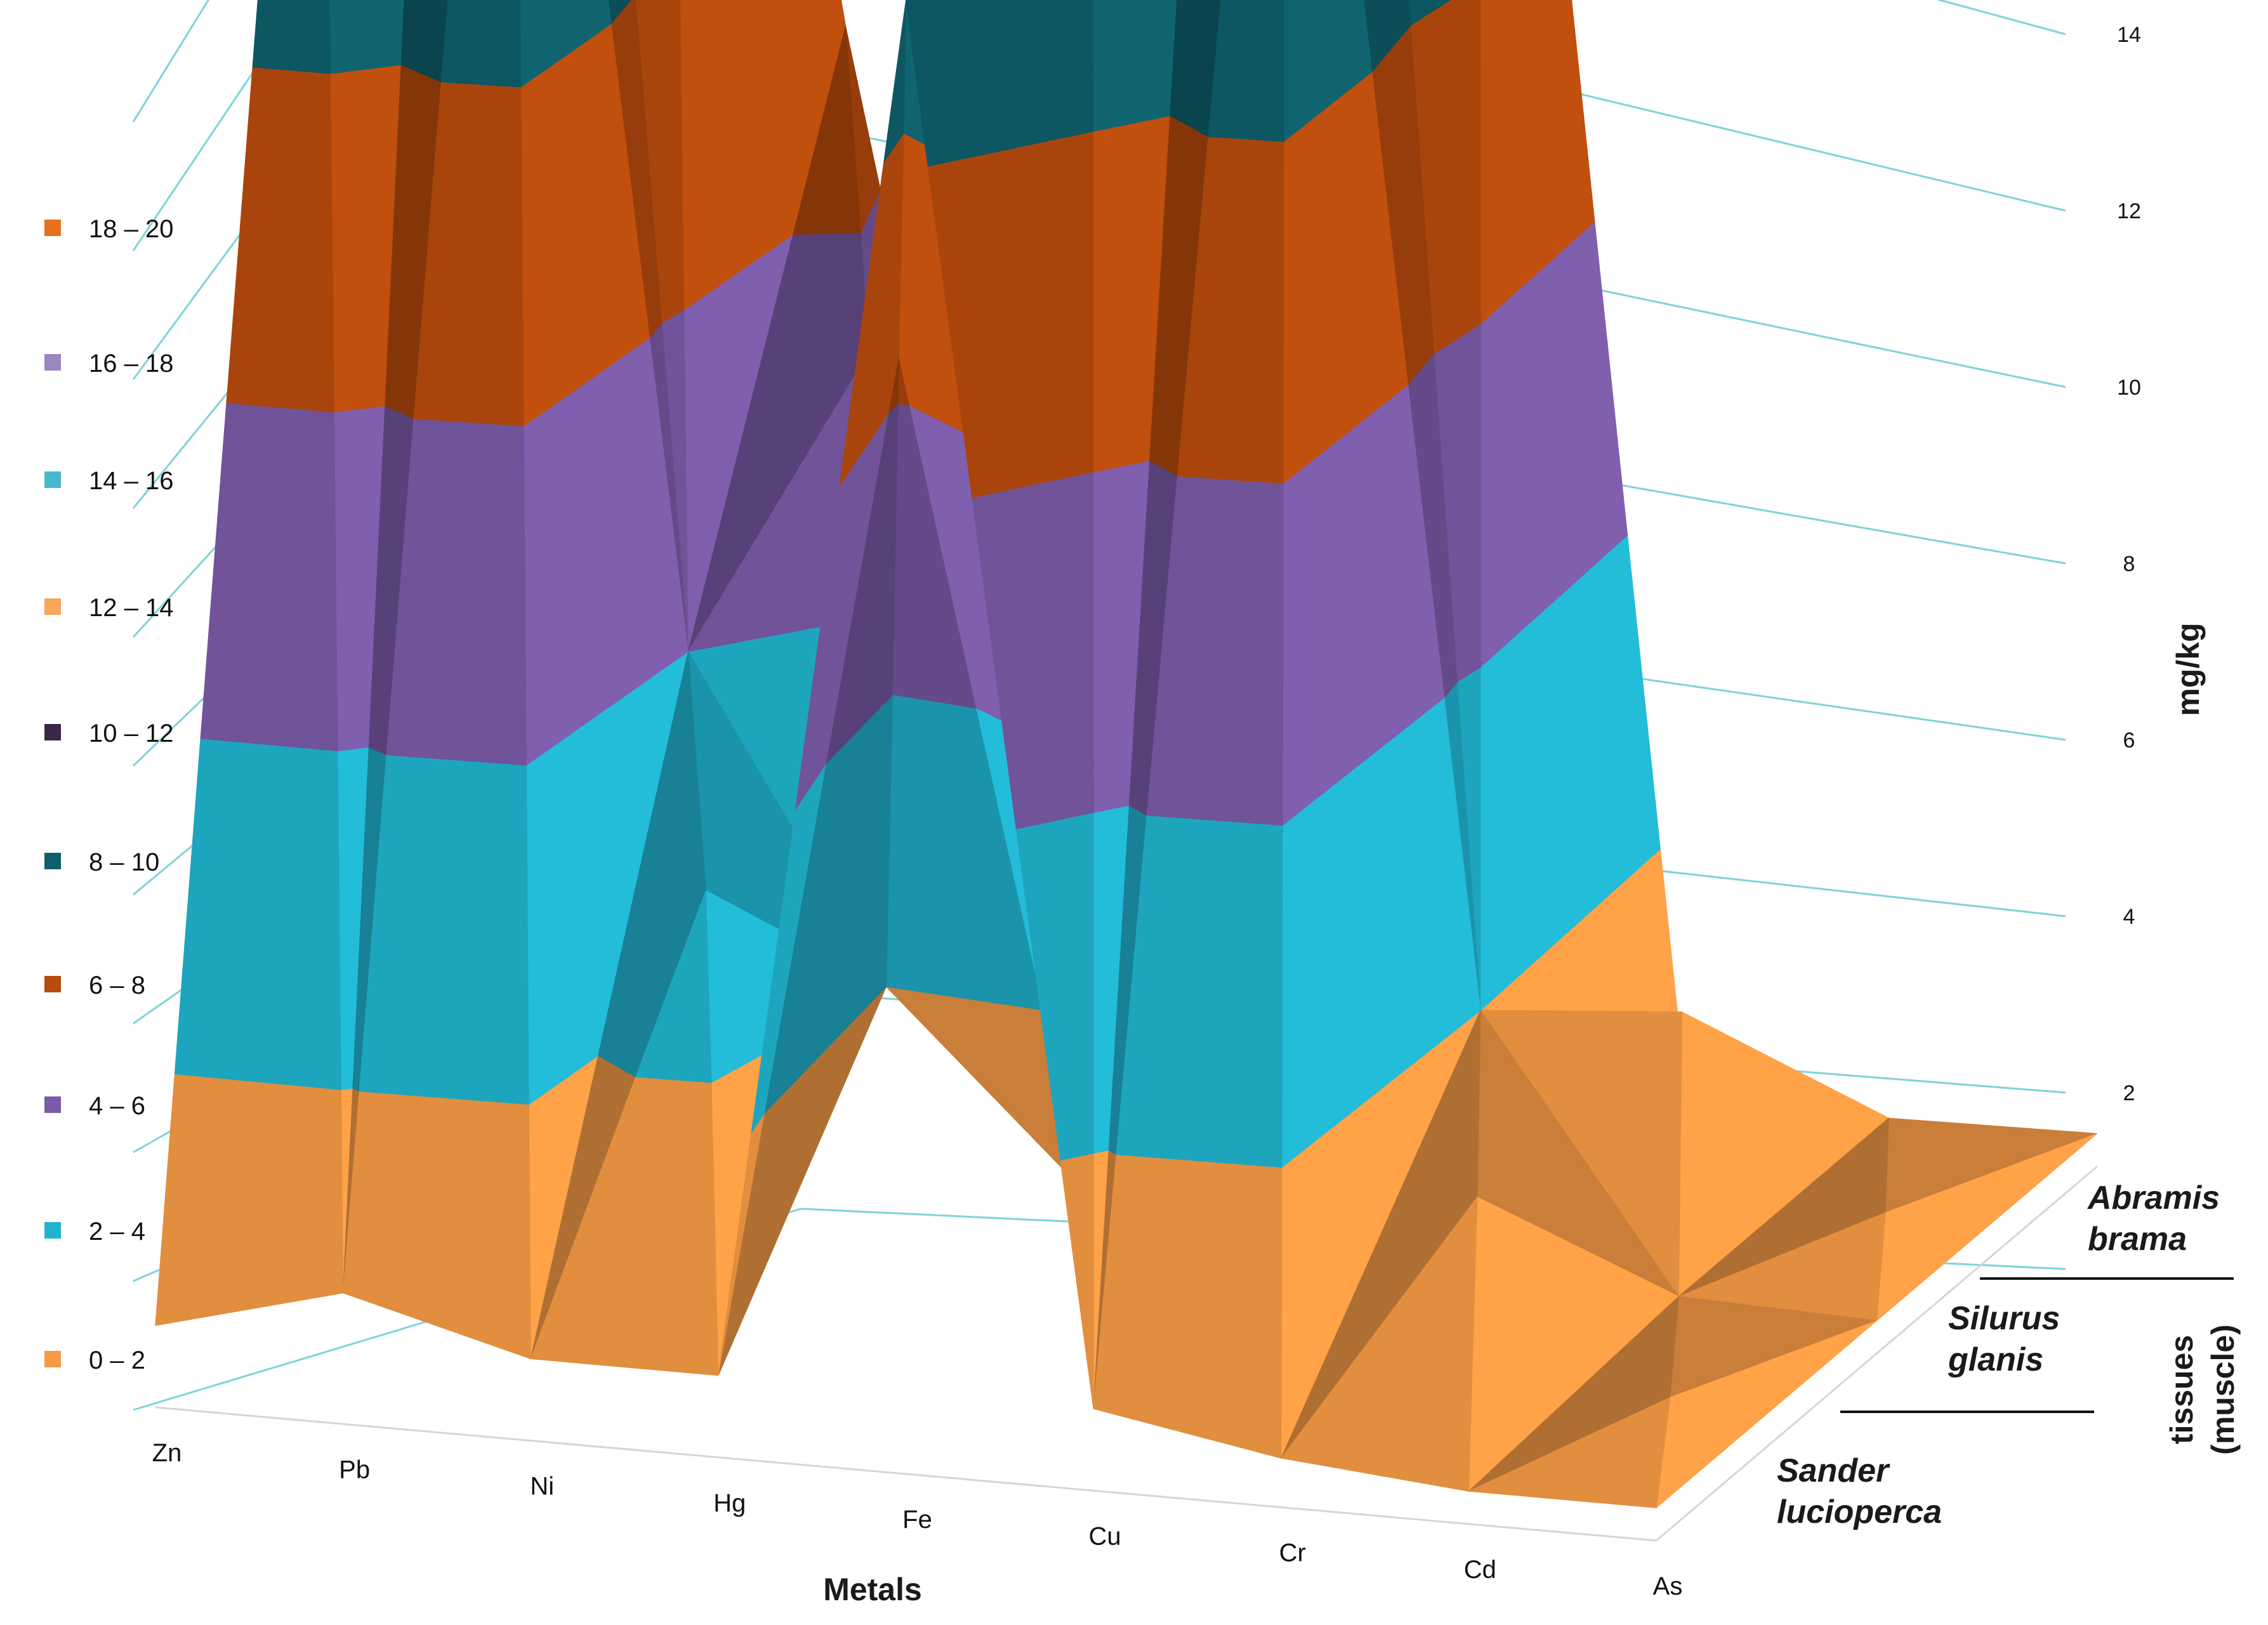 The height and width of the screenshot is (1625, 2268). I want to click on legend-item: 4 – 6, so click(95, 1106).